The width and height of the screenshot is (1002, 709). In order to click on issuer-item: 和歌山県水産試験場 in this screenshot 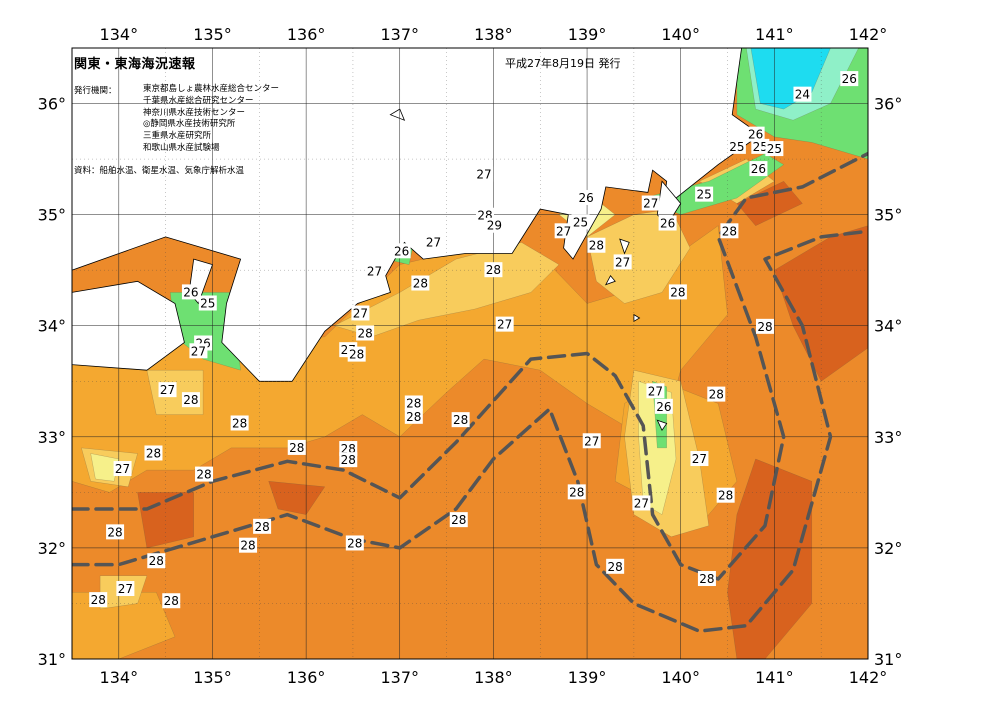, I will do `click(181, 147)`.